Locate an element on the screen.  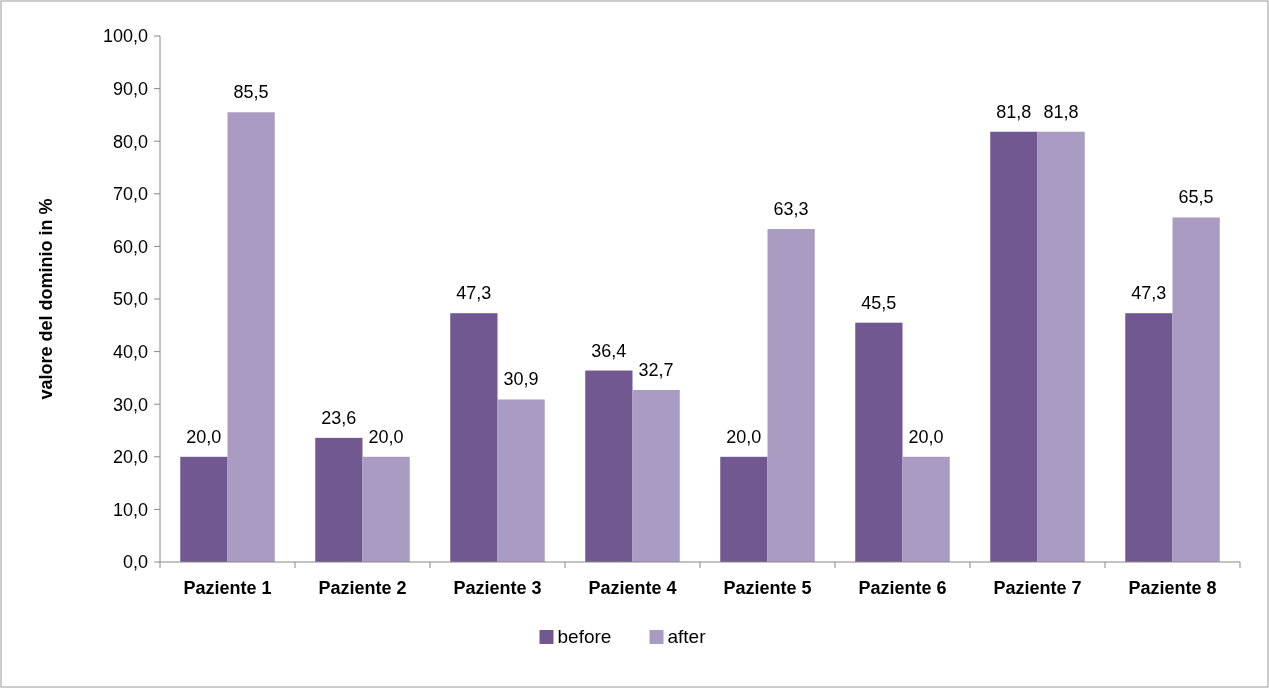
data-label: 45,5 is located at coordinates (879, 302).